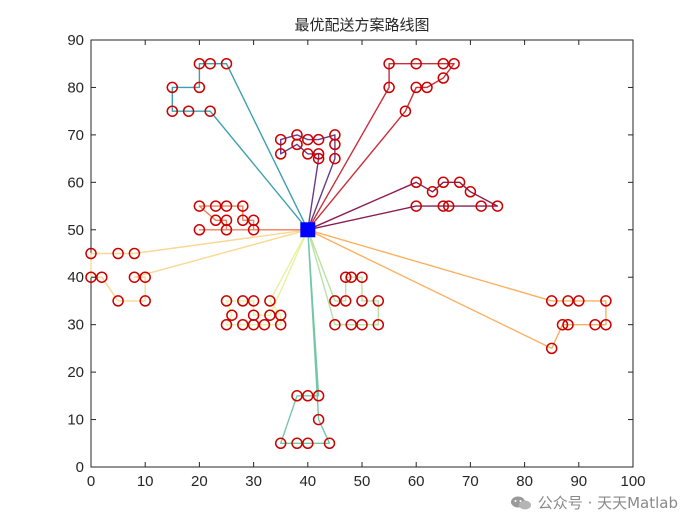 This screenshot has height=525, width=700. What do you see at coordinates (470, 481) in the screenshot?
I see `x-tick-label-7: 70` at bounding box center [470, 481].